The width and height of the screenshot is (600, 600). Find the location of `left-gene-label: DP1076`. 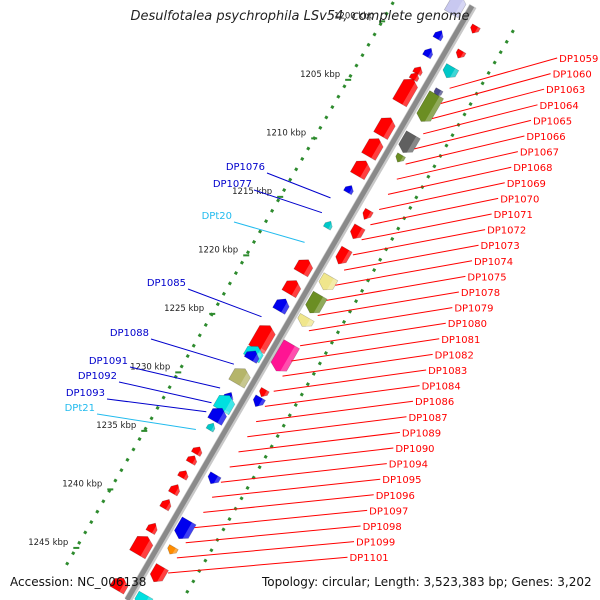

left-gene-label: DP1076 is located at coordinates (245, 167).